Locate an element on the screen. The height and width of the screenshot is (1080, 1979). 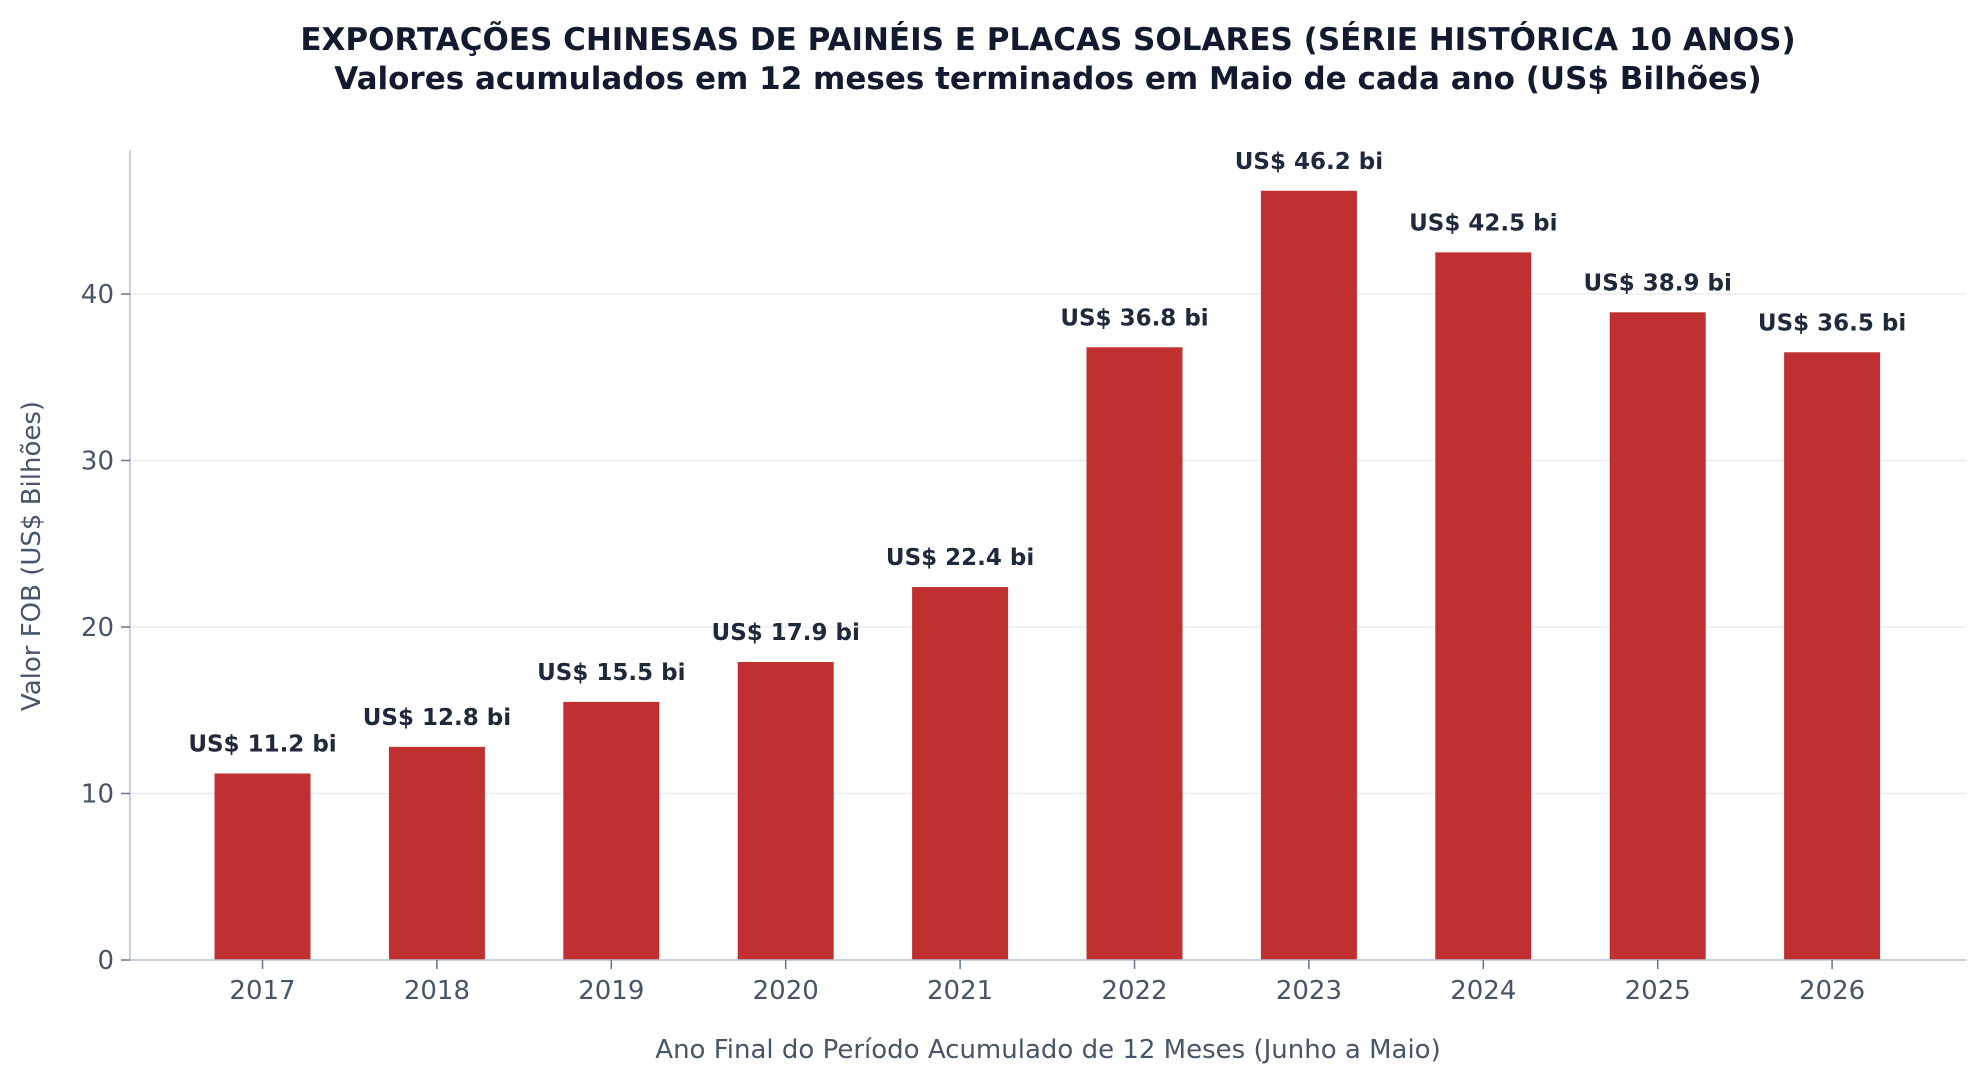
x-tick-label: 2018 is located at coordinates (437, 991).